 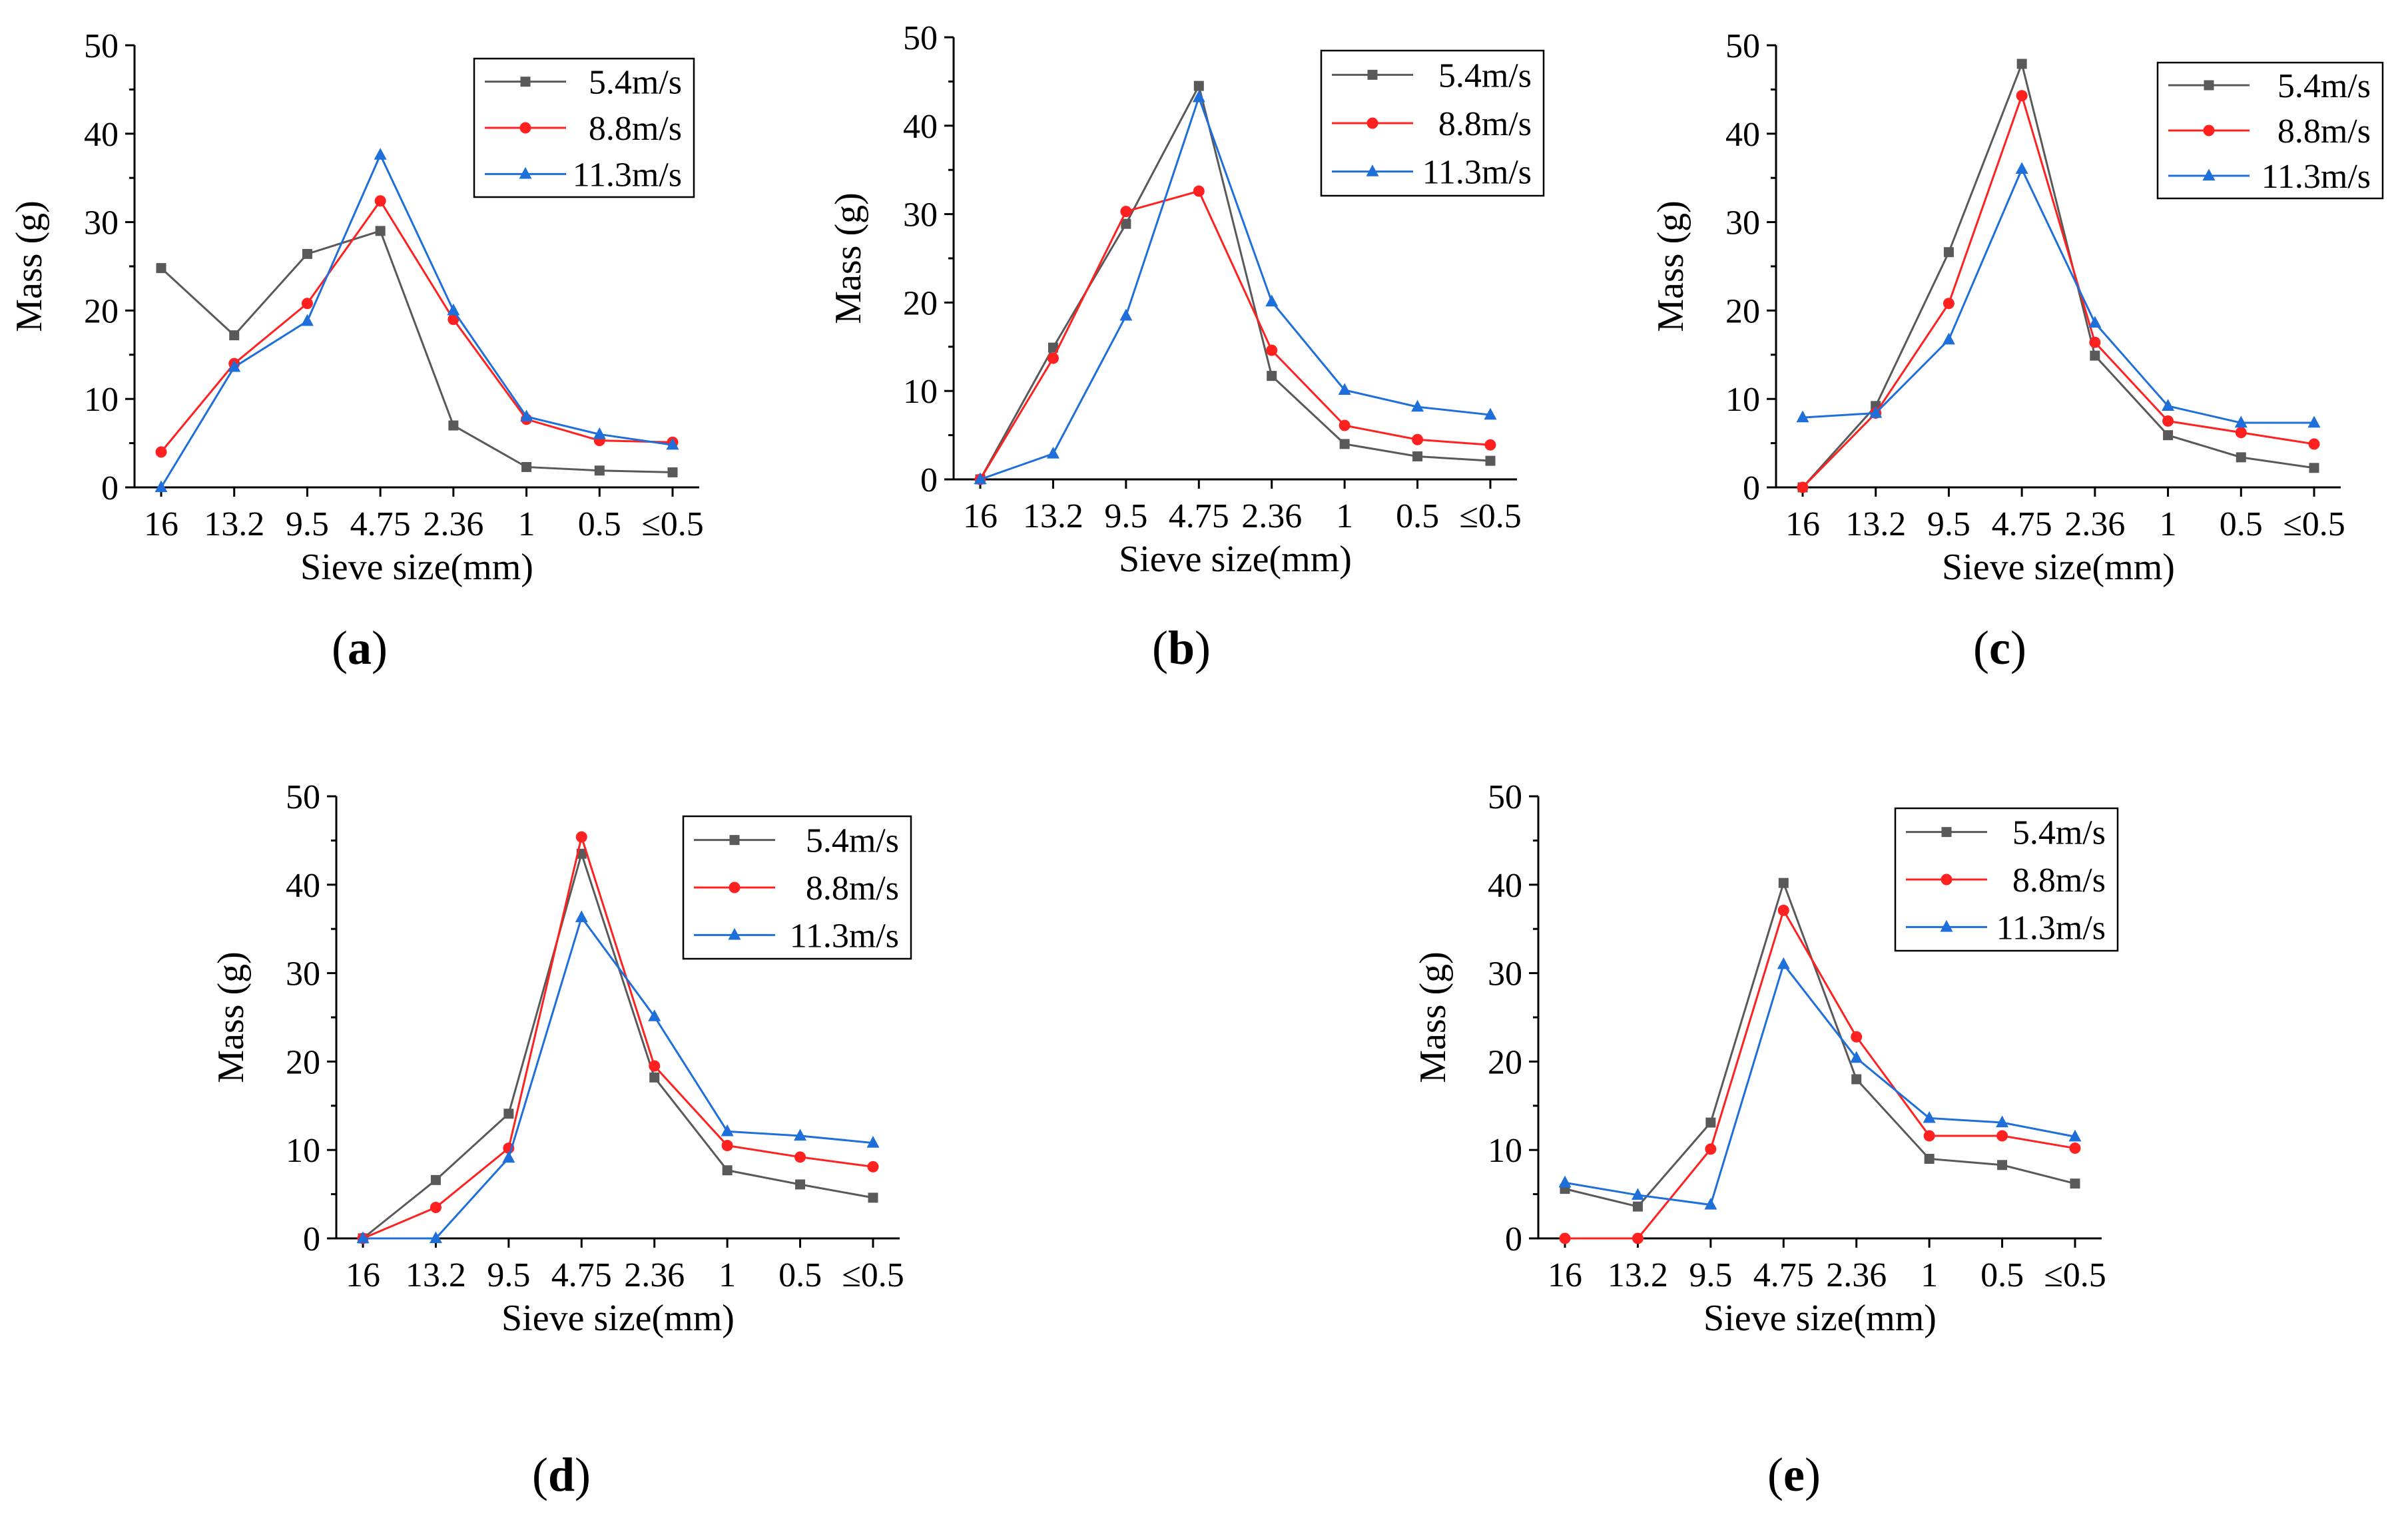 I want to click on y-tick-label: 50, so click(x=921, y=38).